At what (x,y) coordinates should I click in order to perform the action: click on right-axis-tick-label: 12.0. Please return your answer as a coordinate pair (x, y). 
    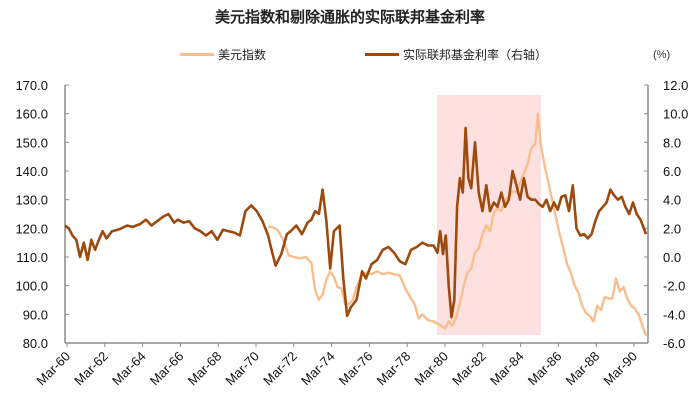
    Looking at the image, I should click on (675, 85).